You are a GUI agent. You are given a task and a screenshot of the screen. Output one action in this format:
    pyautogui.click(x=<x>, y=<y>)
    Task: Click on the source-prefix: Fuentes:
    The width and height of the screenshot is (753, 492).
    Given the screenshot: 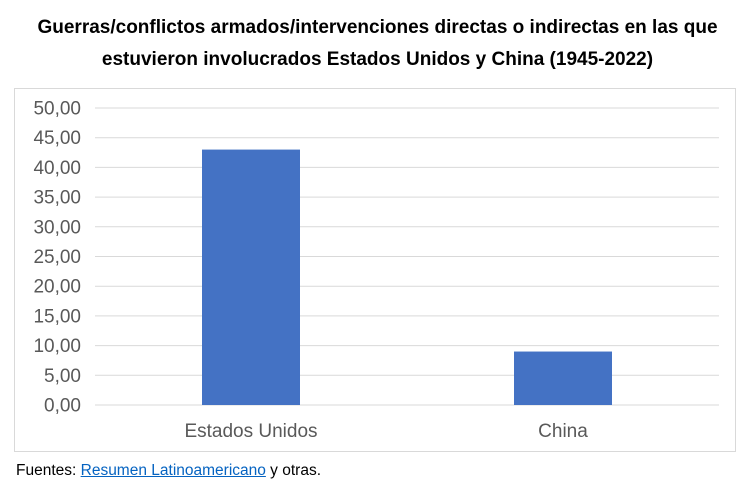 What is the action you would take?
    pyautogui.click(x=48, y=470)
    